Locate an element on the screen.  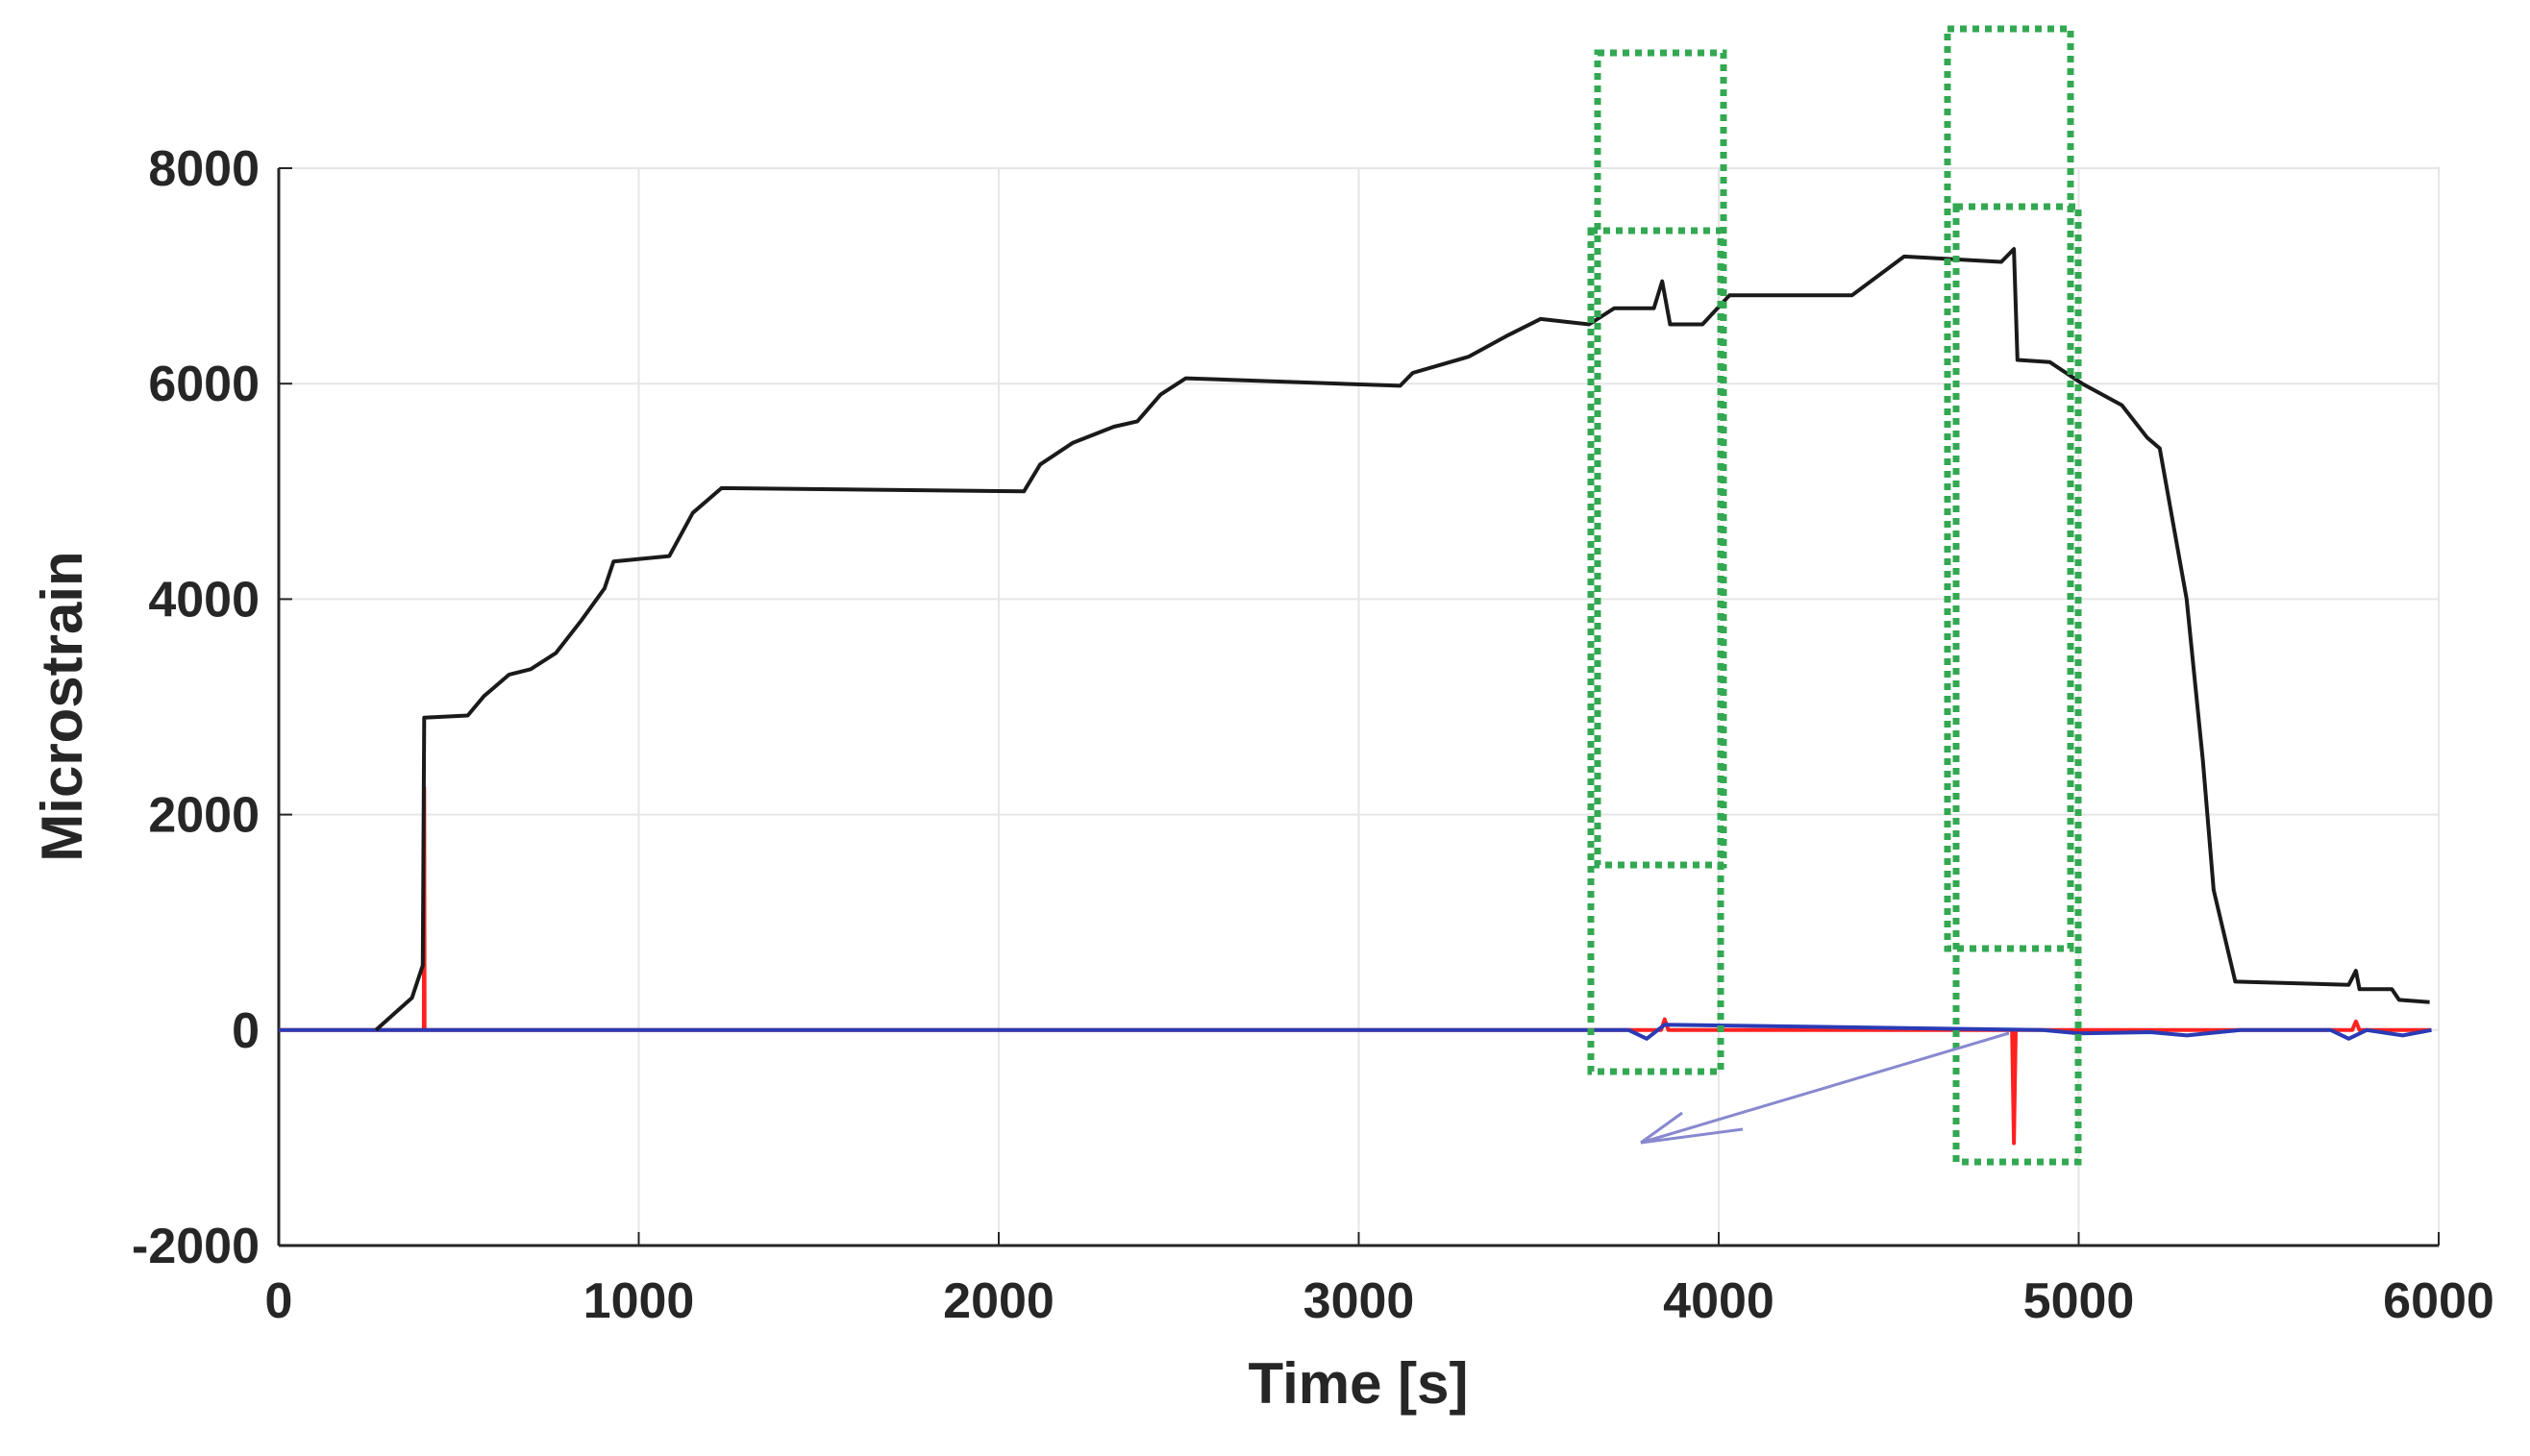
x-tick-label: 4000 is located at coordinates (1718, 1301).